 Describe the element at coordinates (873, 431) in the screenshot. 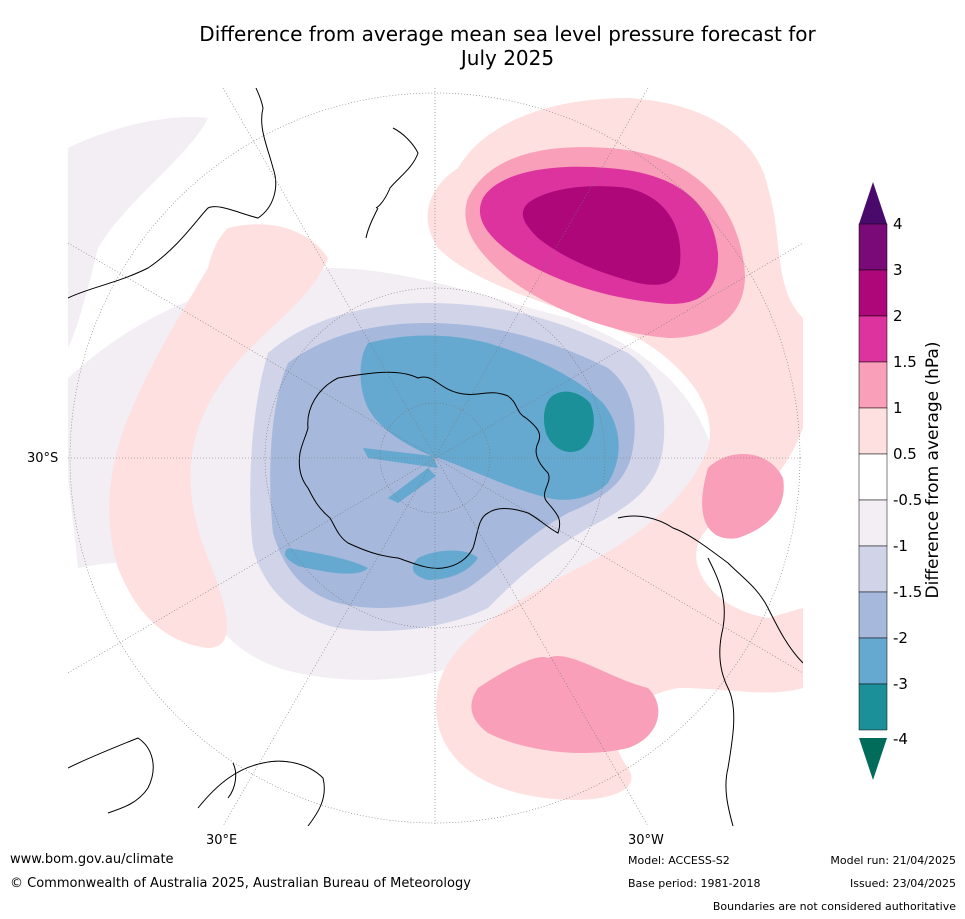

I see `colorbar-swatch-0.5-1` at that location.